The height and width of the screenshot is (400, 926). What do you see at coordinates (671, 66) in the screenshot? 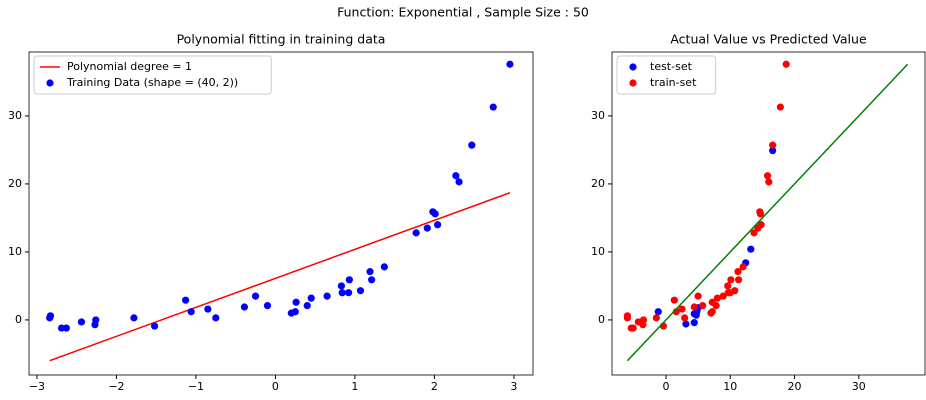
I see `legend-label: test-set` at bounding box center [671, 66].